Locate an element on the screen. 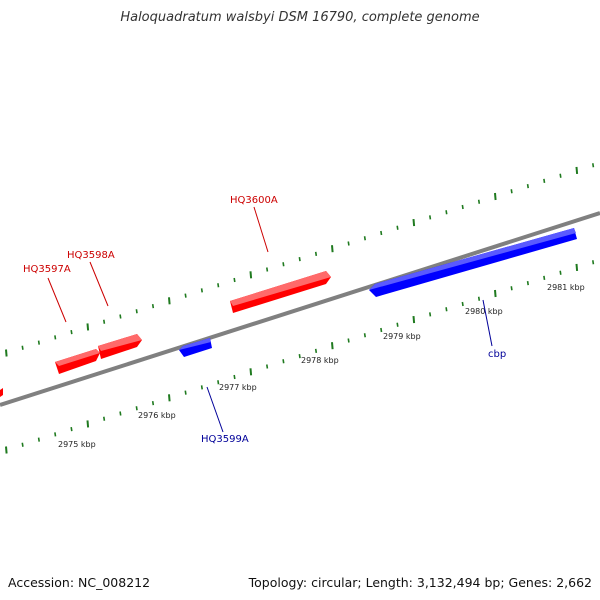 This screenshot has width=600, height=600. label-leader-hq3600a is located at coordinates (261, 229).